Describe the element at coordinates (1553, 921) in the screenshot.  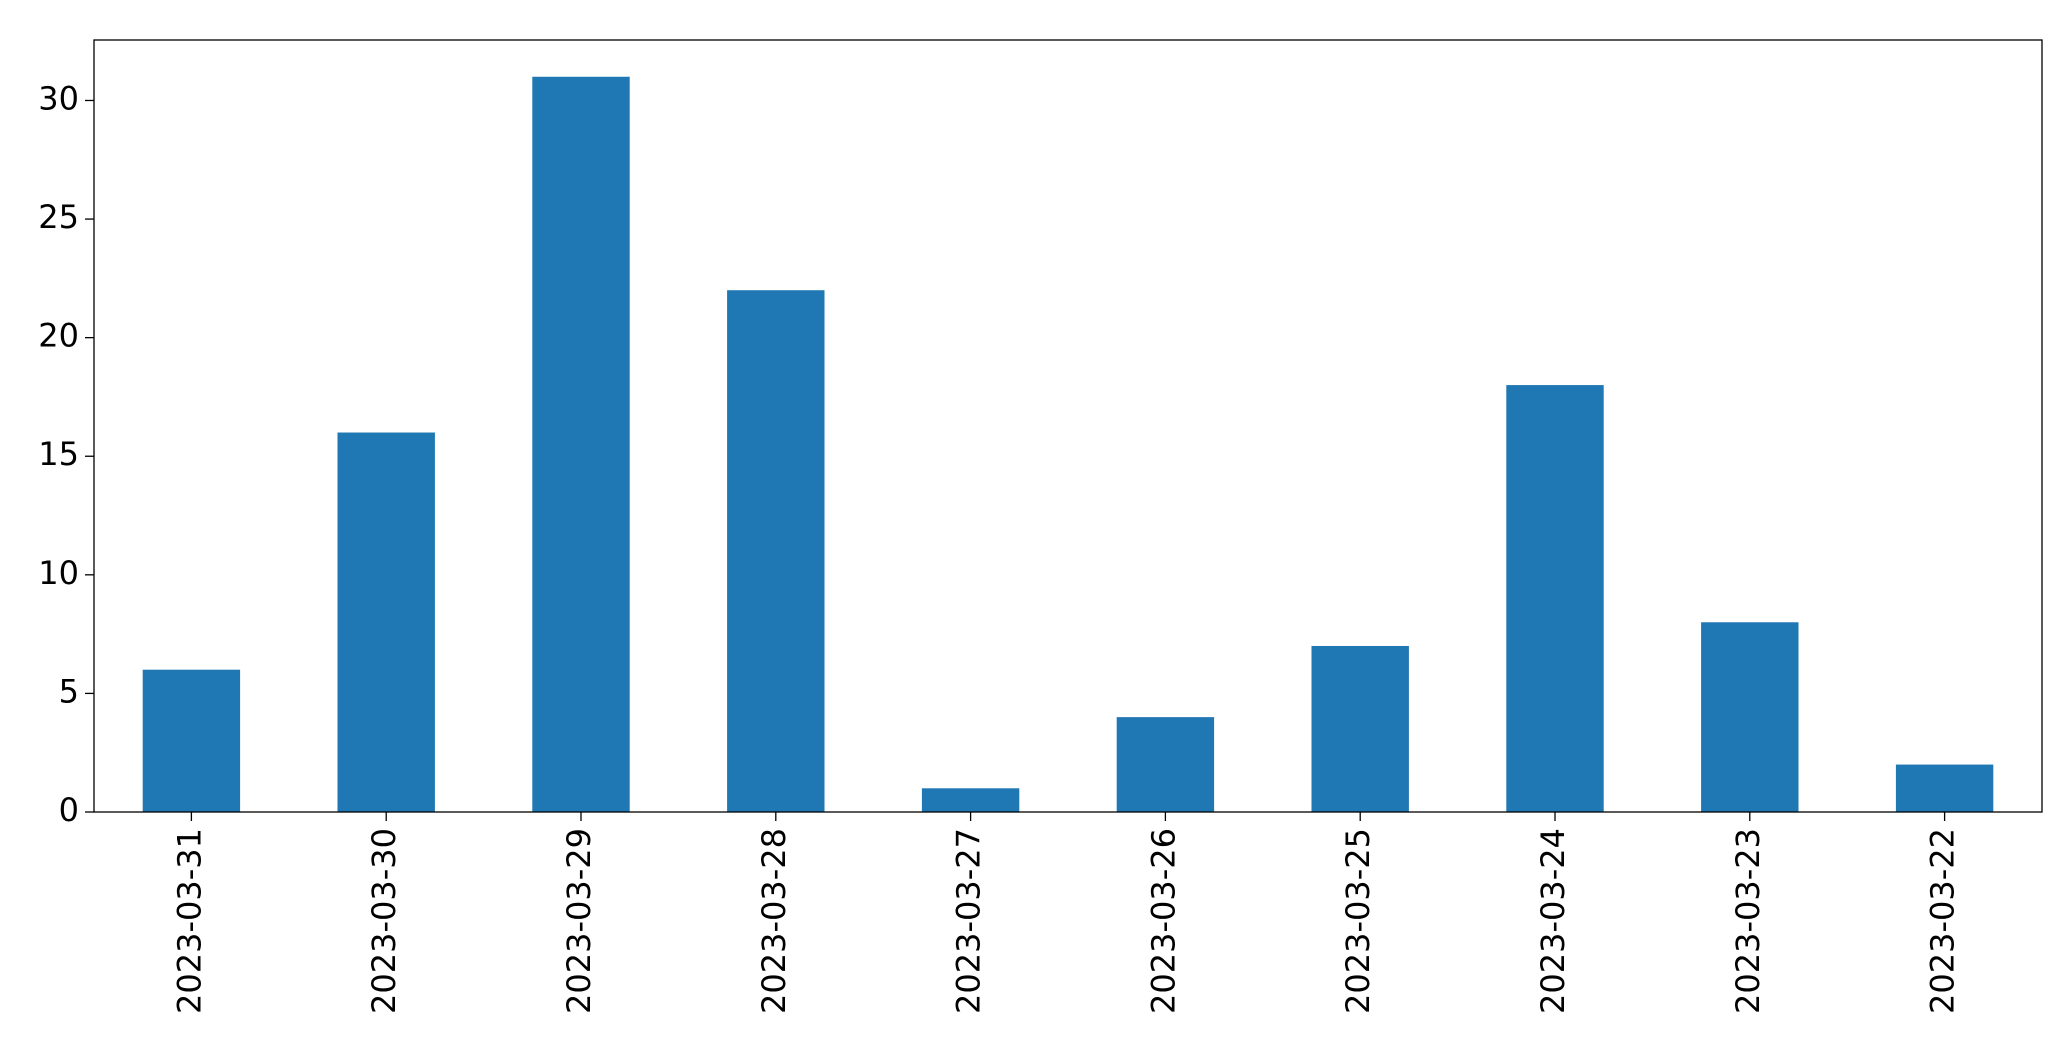
I see `x-tick-label: 2023-03-24` at that location.